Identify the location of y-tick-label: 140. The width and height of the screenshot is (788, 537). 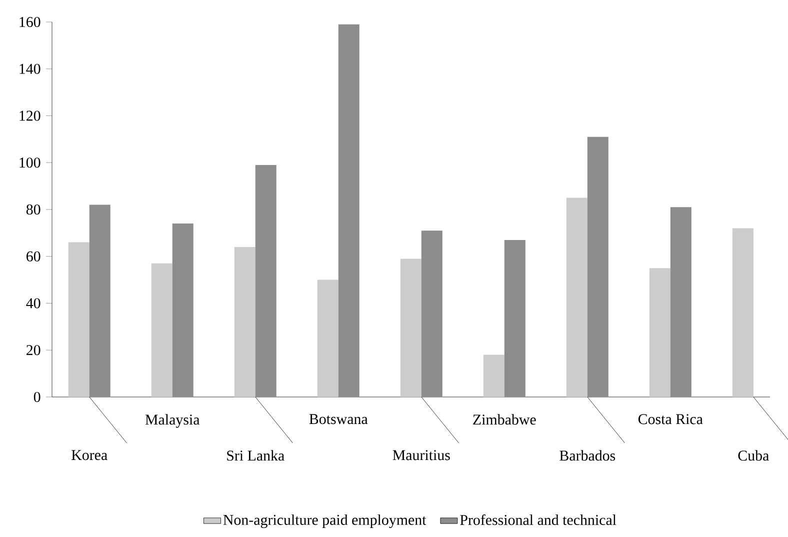
(30, 69).